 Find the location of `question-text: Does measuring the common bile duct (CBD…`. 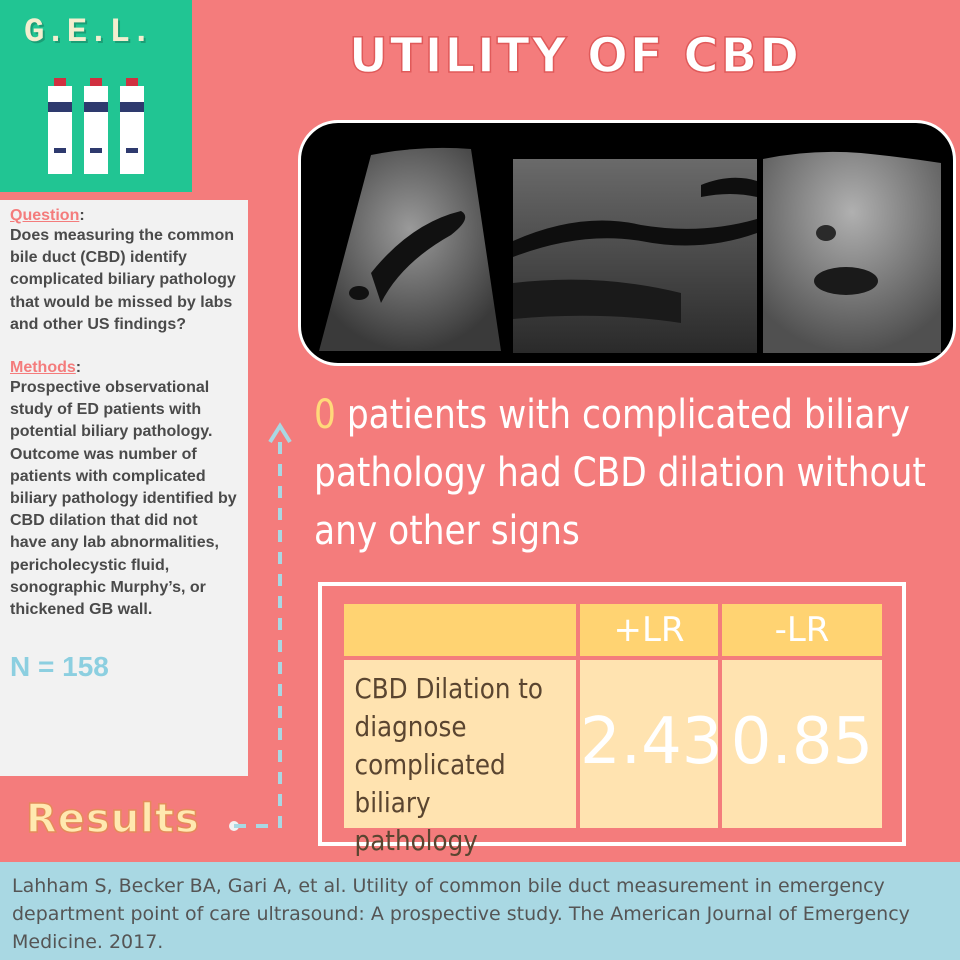

question-text: Does measuring the common bile duct (CBD… is located at coordinates (123, 280).